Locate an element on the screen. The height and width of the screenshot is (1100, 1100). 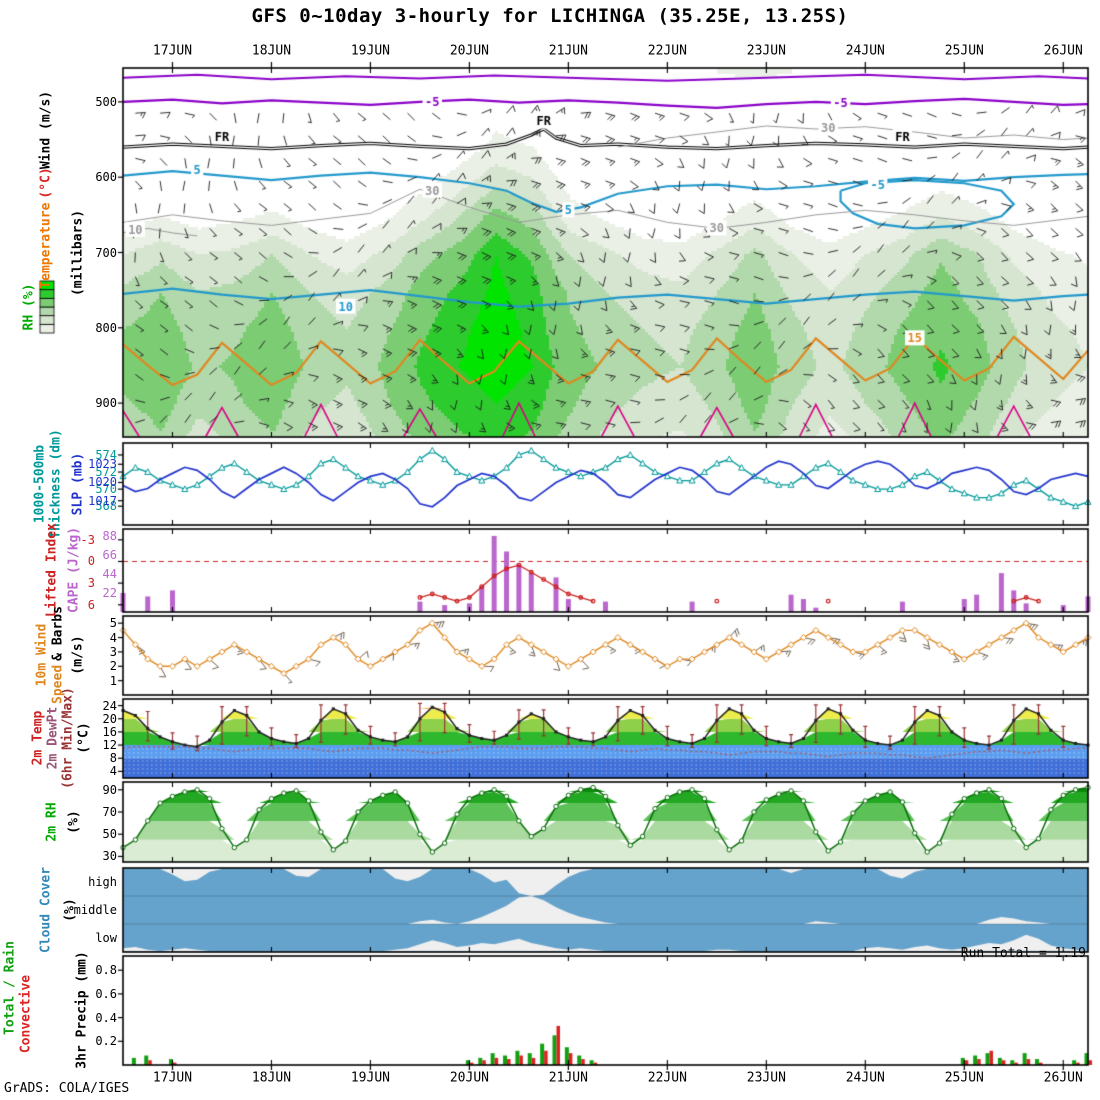
x-axis-day-label-bottom: 24JUN is located at coordinates (865, 1078).